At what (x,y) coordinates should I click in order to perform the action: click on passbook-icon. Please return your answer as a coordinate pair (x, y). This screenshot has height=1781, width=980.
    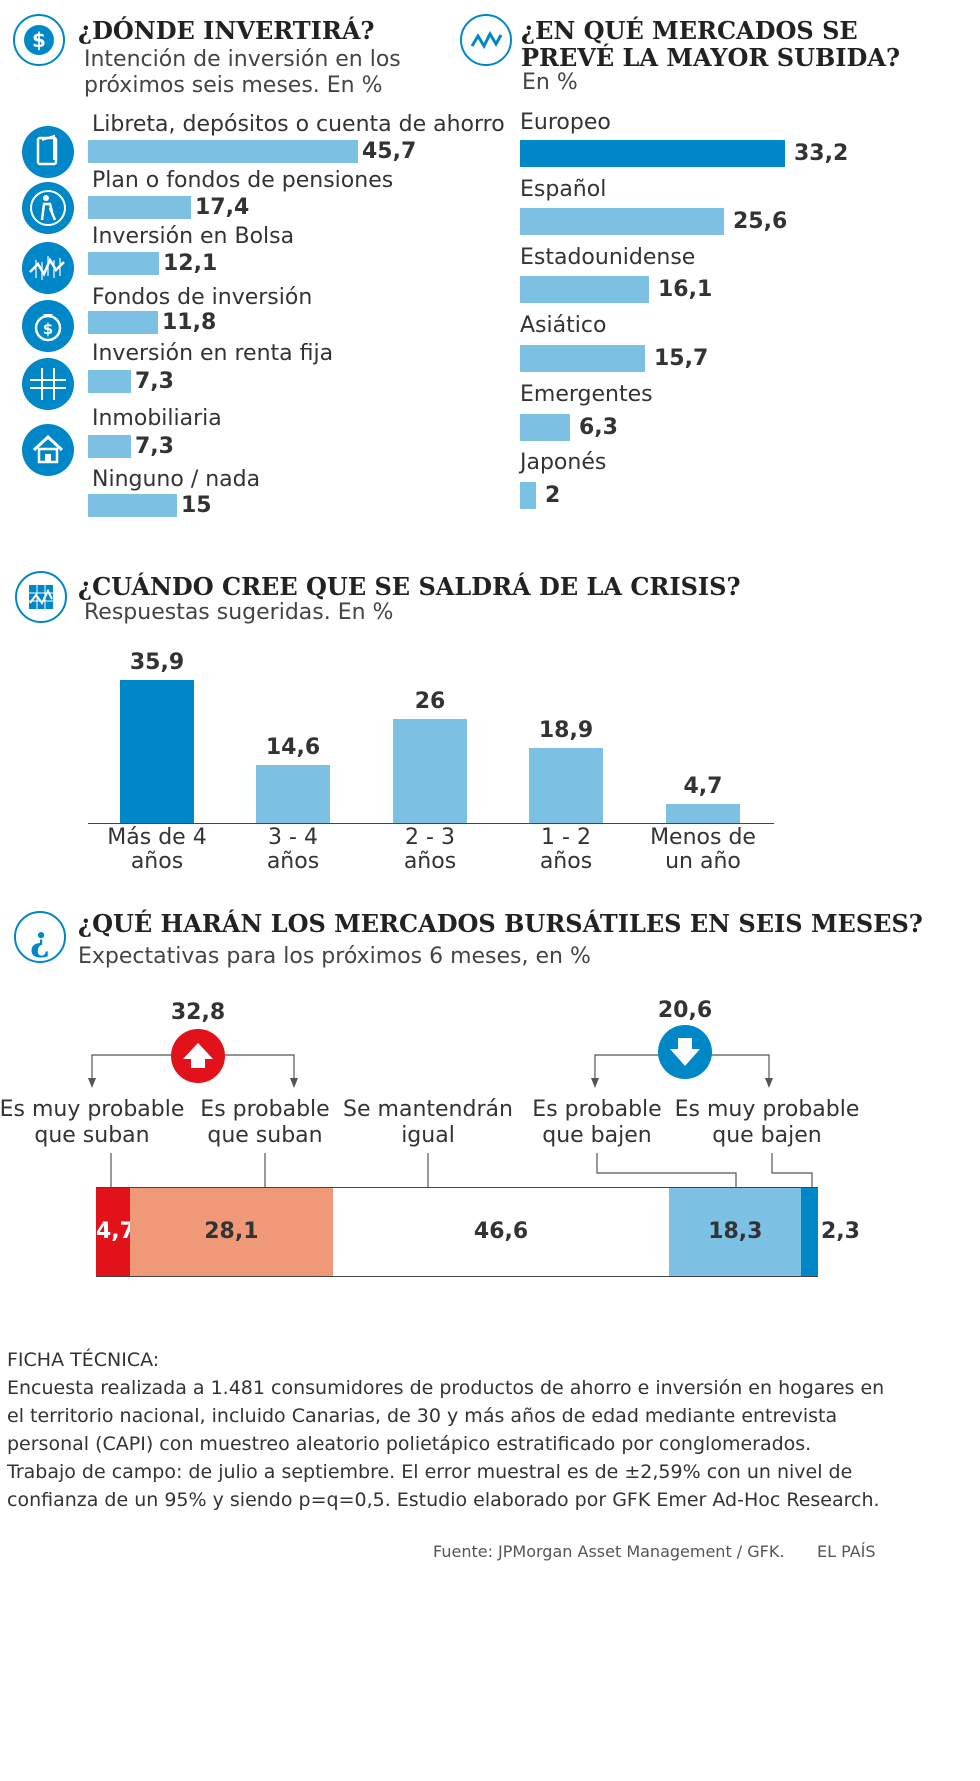
    Looking at the image, I should click on (48, 152).